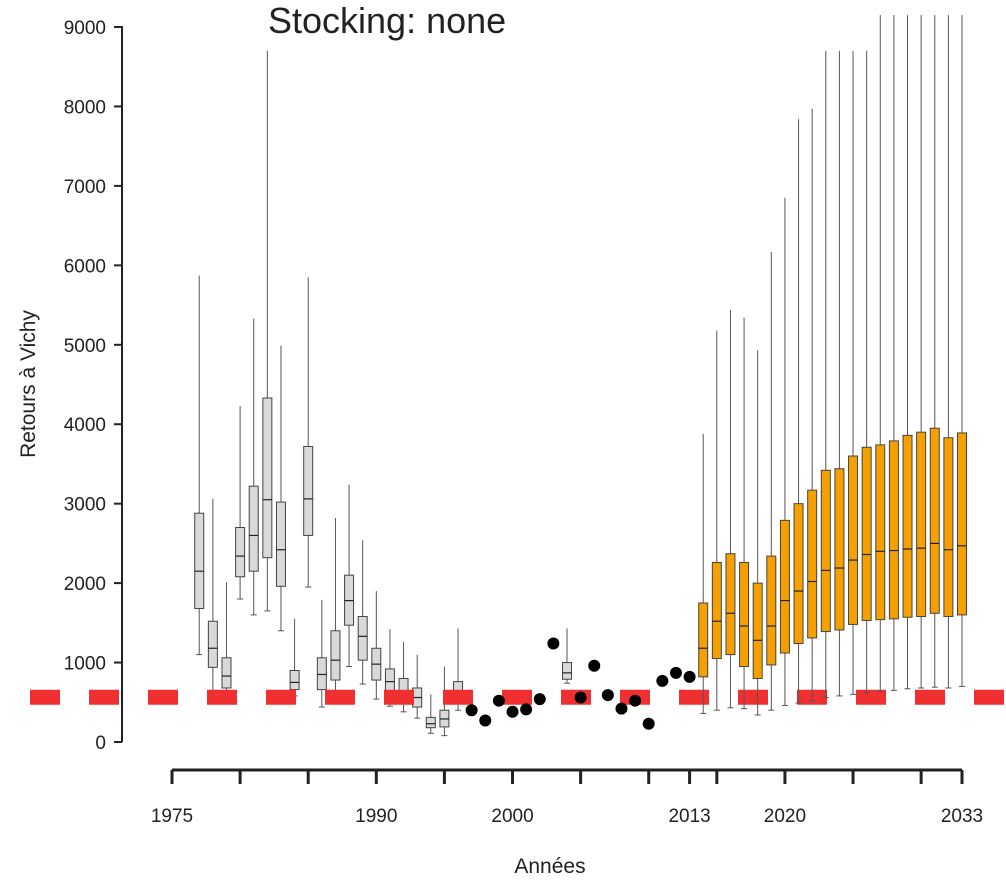 Image resolution: width=1006 pixels, height=884 pixels. What do you see at coordinates (199, 465) in the screenshot?
I see `box-1977` at bounding box center [199, 465].